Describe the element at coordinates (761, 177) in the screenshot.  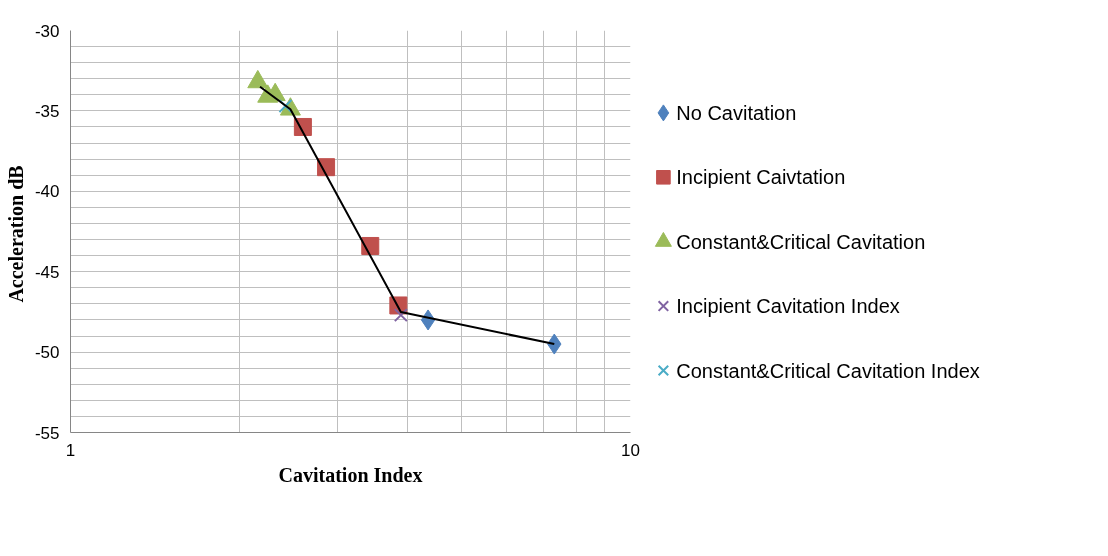
I see `legend-label: Incipient Caivtation` at that location.